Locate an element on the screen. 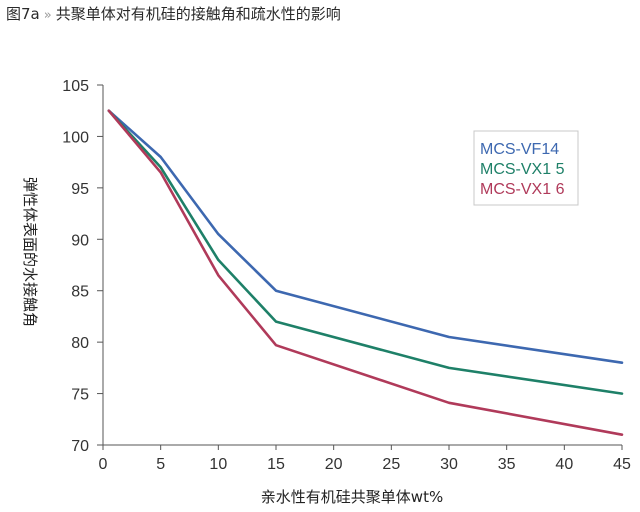 This screenshot has height=512, width=640. y-tick-label: 105 is located at coordinates (75, 86).